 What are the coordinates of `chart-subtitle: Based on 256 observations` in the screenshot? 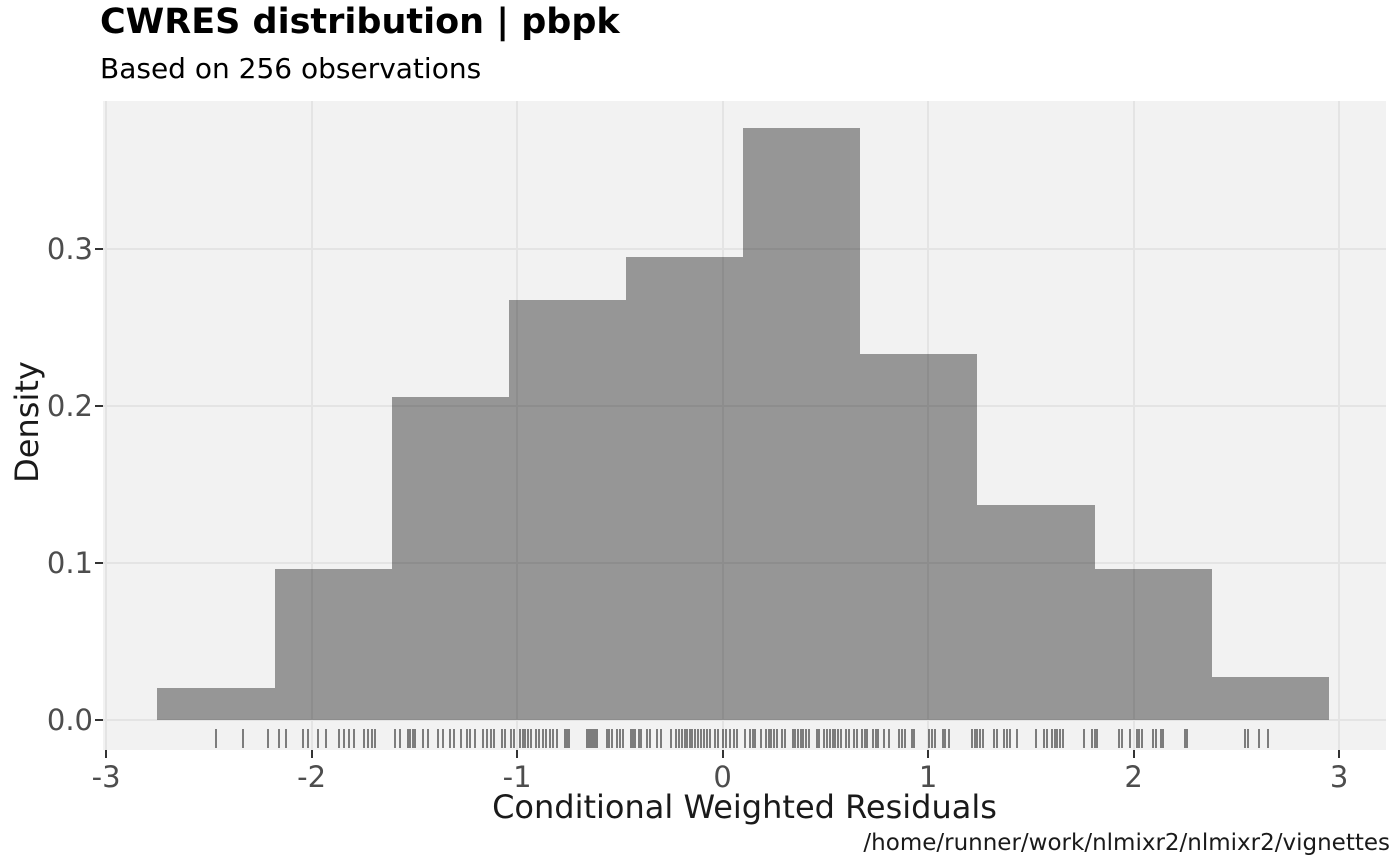 It's located at (291, 68).